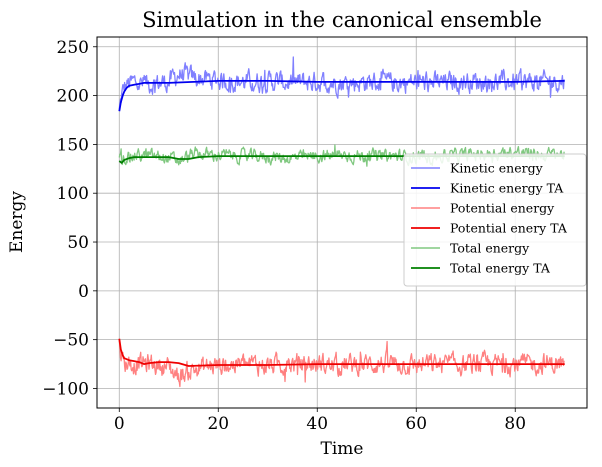  Describe the element at coordinates (71, 341) in the screenshot. I see `y-tick-label: −50` at that location.